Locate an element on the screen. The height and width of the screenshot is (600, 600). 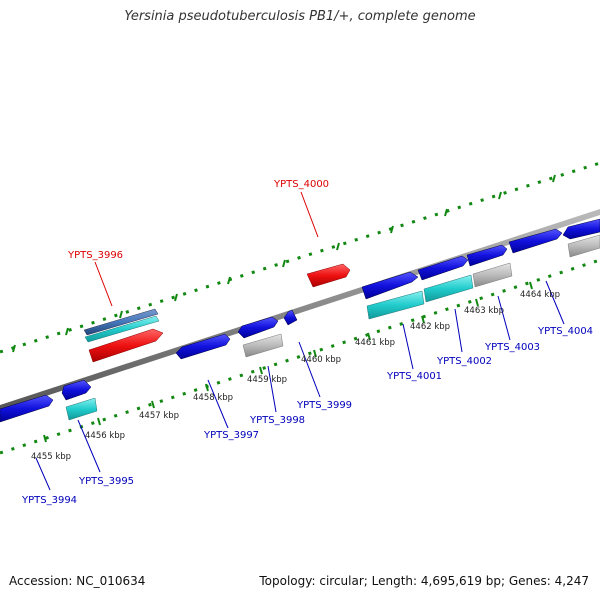
scale-label: 4464 kbp is located at coordinates (540, 295).